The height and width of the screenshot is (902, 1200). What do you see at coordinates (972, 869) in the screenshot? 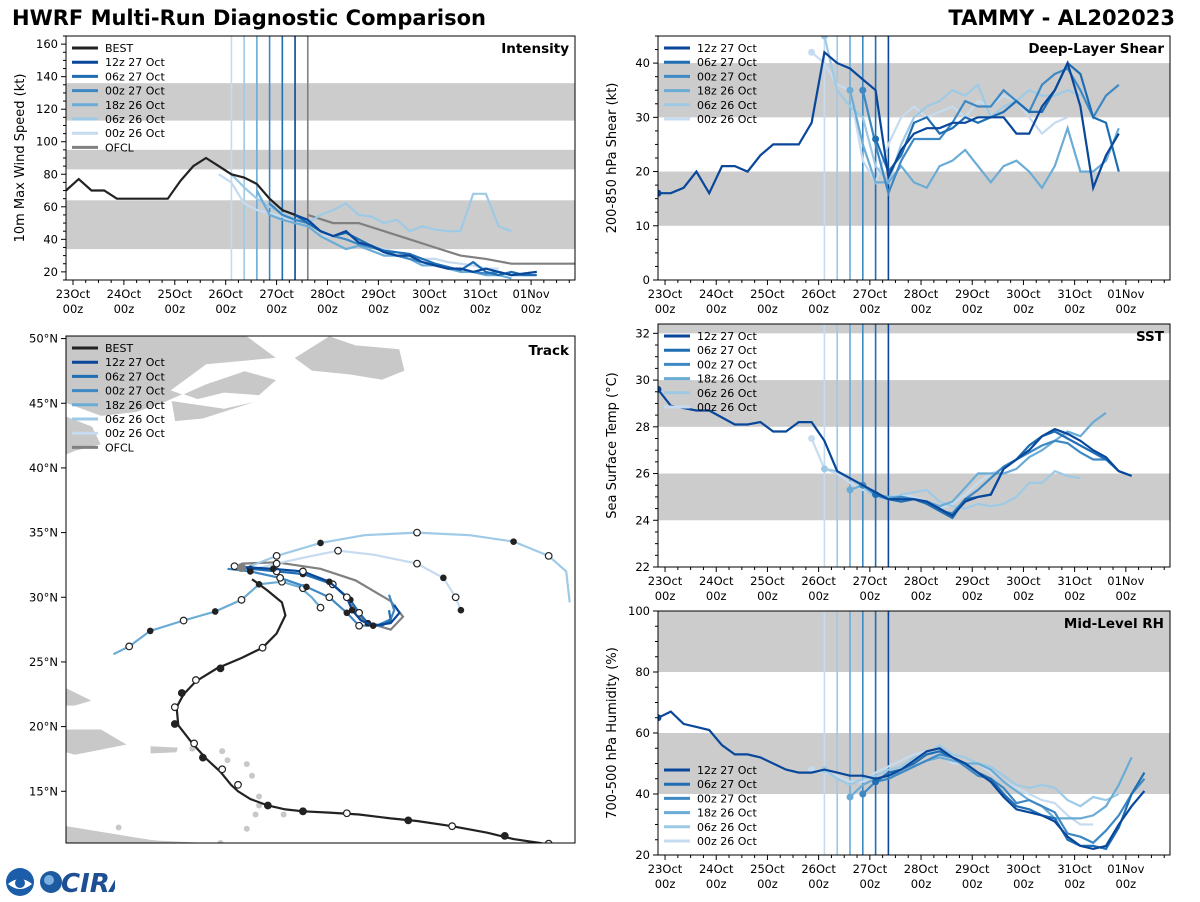
I see `rh-xtick-label: 29Oct` at bounding box center [972, 869].